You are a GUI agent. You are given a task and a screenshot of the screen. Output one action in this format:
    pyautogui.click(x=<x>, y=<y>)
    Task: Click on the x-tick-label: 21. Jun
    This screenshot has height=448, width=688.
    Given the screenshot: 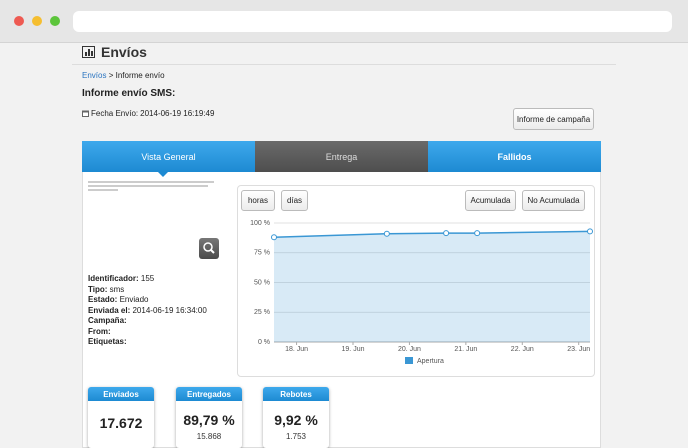 What is the action you would take?
    pyautogui.click(x=465, y=349)
    